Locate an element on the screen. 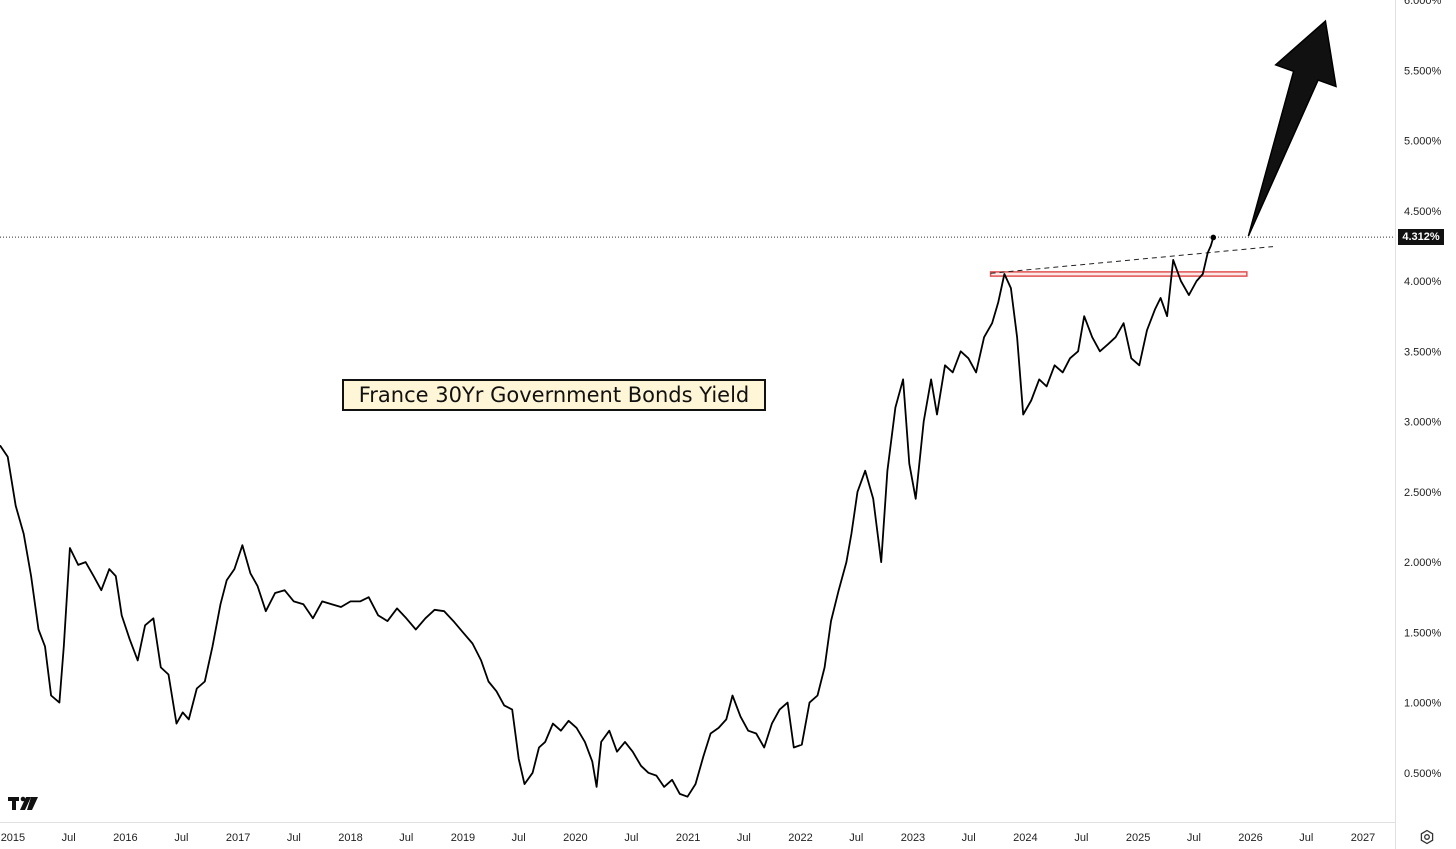 The width and height of the screenshot is (1456, 849). x-tick-label: 2020 is located at coordinates (575, 838).